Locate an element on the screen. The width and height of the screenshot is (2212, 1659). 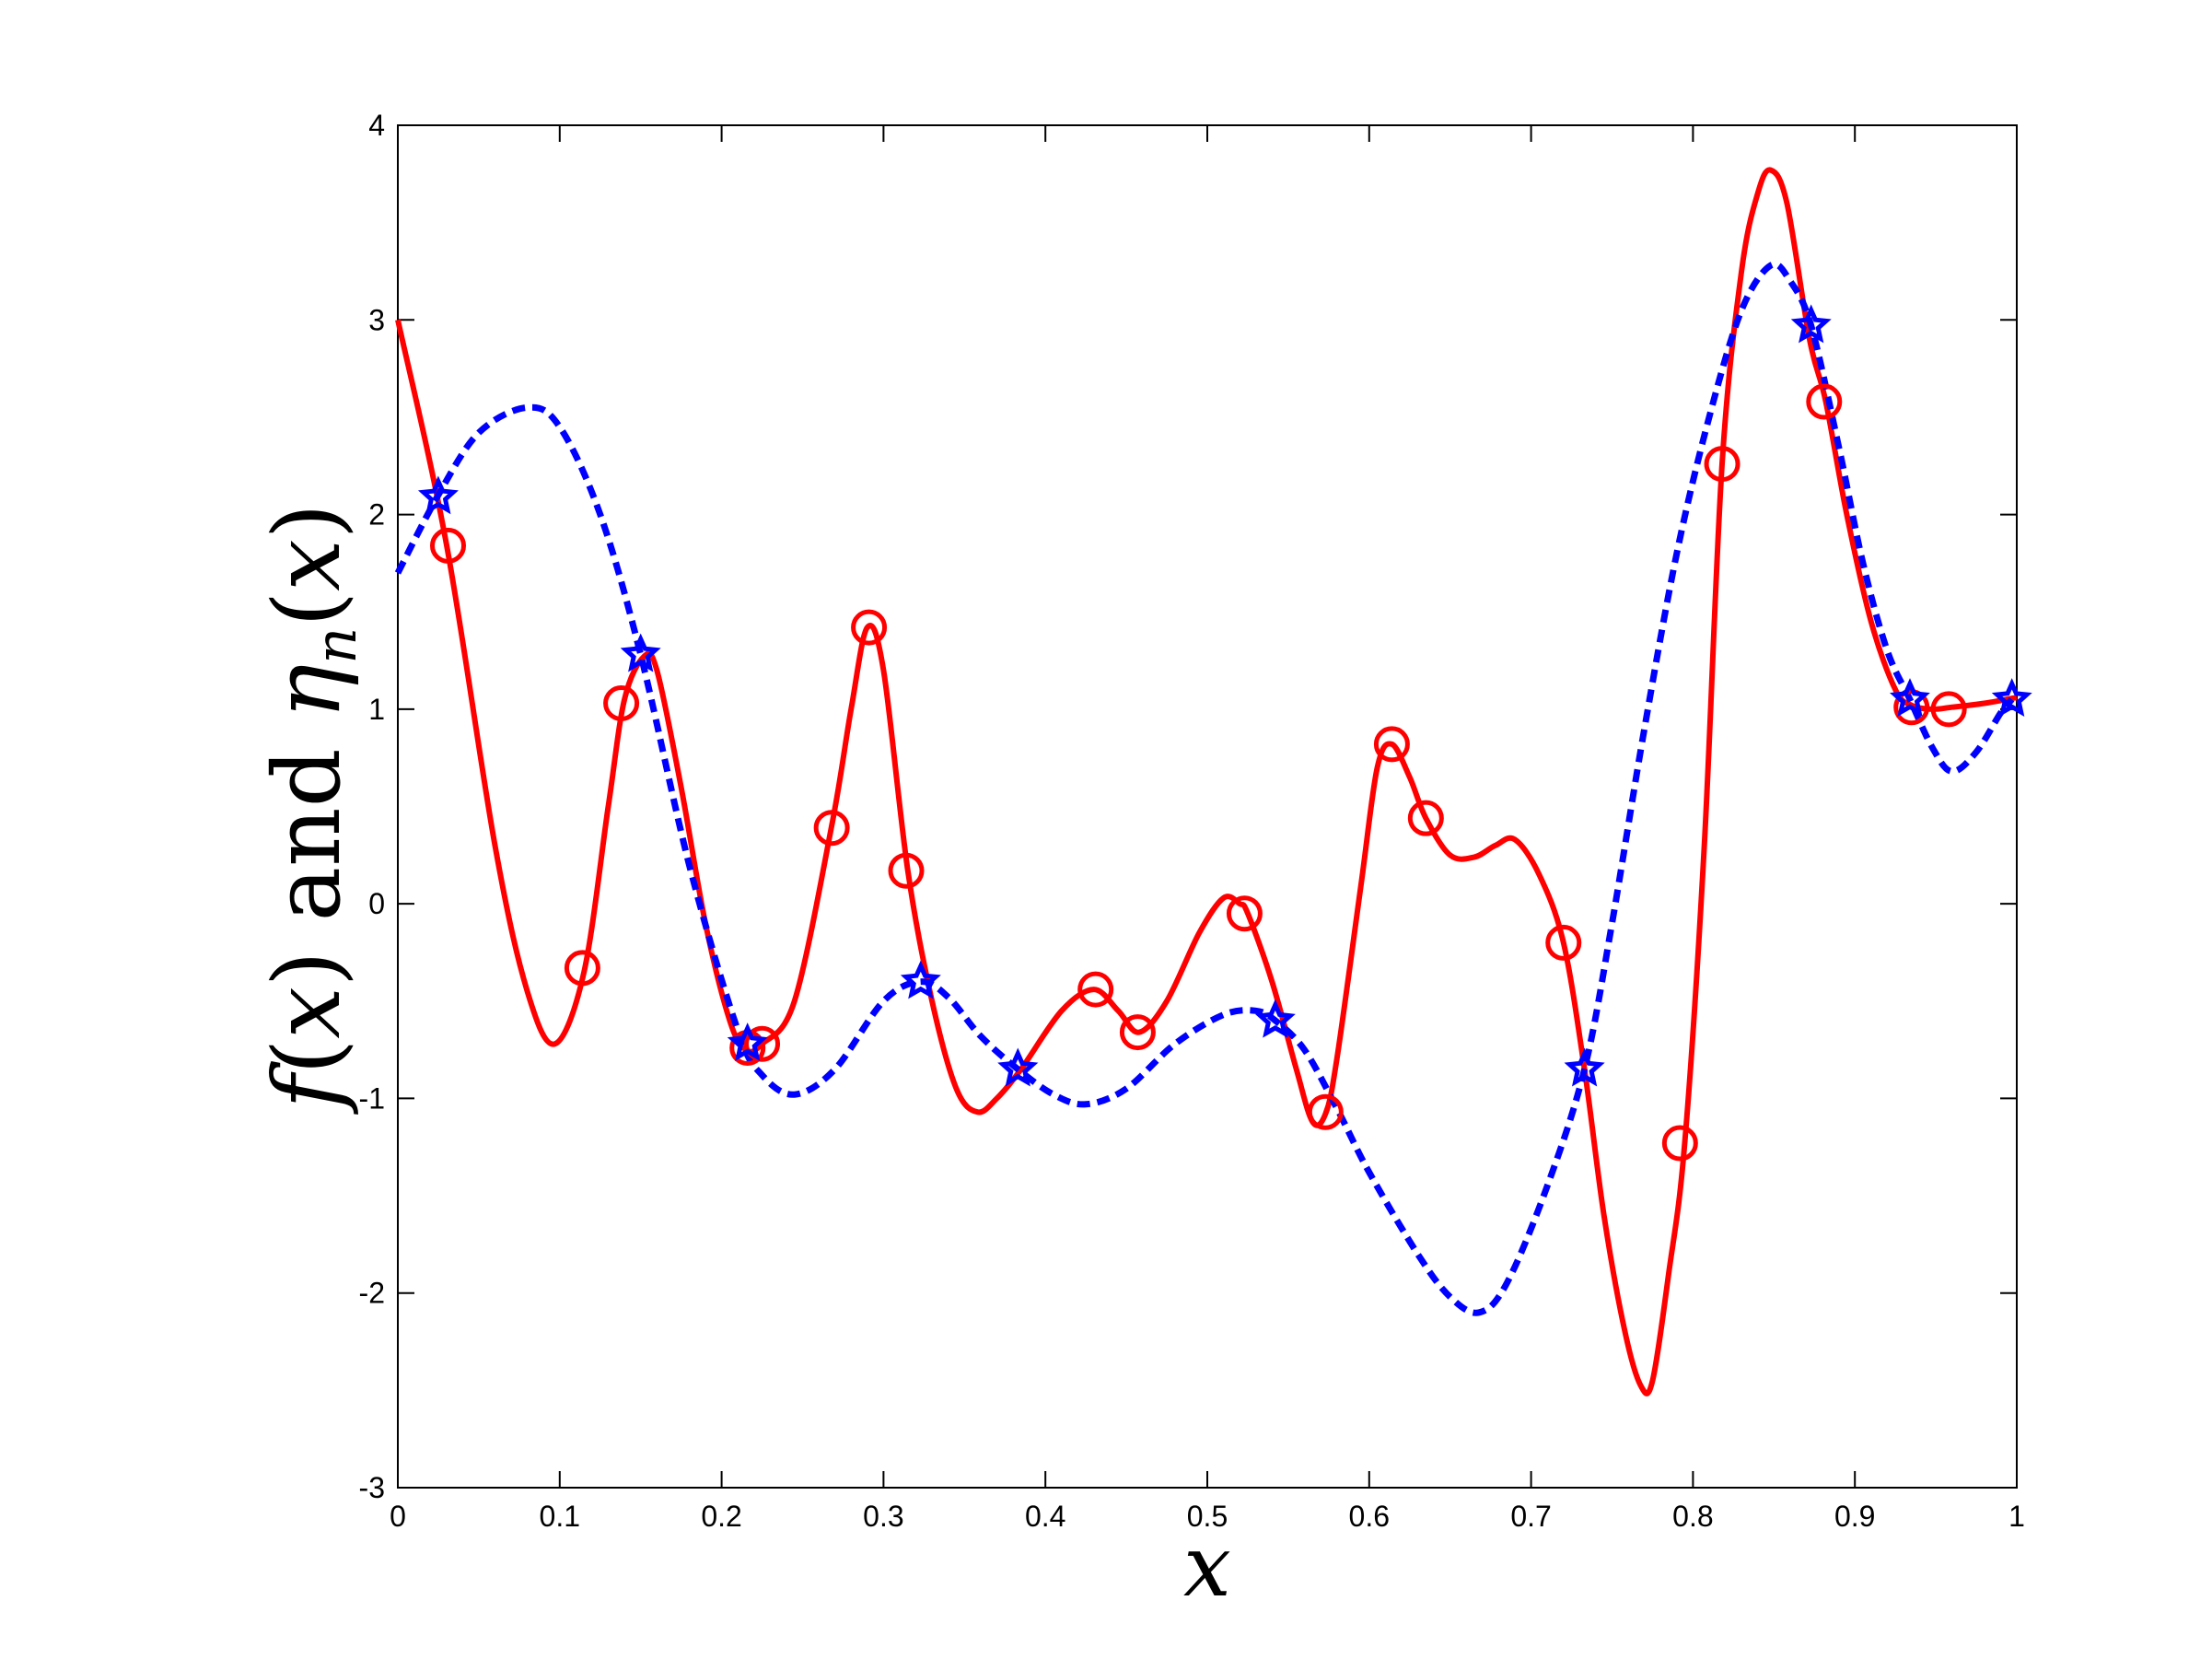
x-tick-label: 0.5 is located at coordinates (1207, 1516).